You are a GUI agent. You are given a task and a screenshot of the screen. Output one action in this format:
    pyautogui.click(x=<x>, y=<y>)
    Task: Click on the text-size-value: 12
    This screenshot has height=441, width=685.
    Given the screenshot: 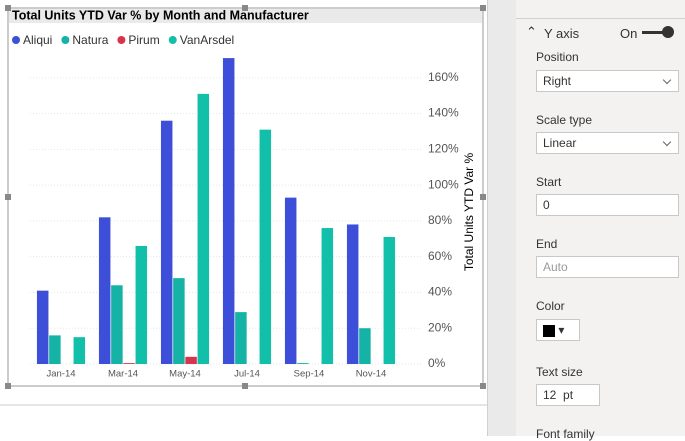 What is the action you would take?
    pyautogui.click(x=550, y=395)
    